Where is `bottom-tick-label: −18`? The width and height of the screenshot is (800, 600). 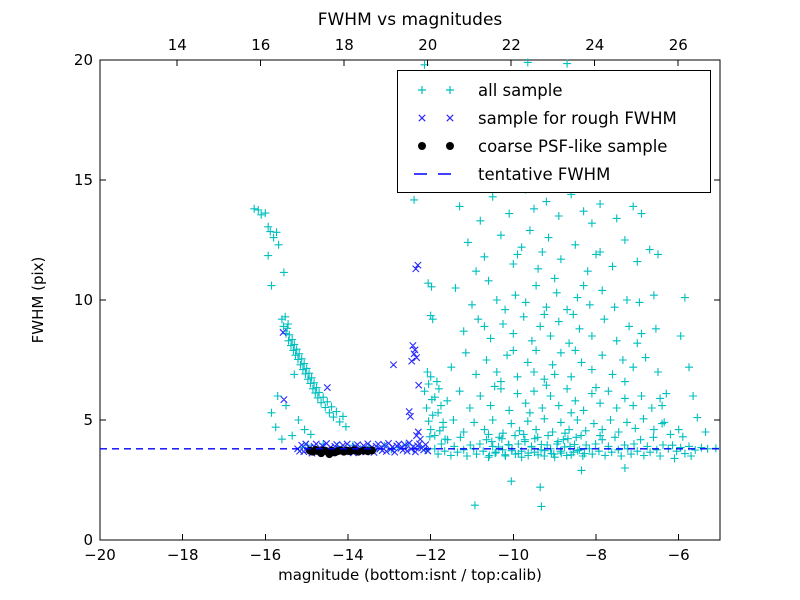
bottom-tick-label: −18 is located at coordinates (182, 555).